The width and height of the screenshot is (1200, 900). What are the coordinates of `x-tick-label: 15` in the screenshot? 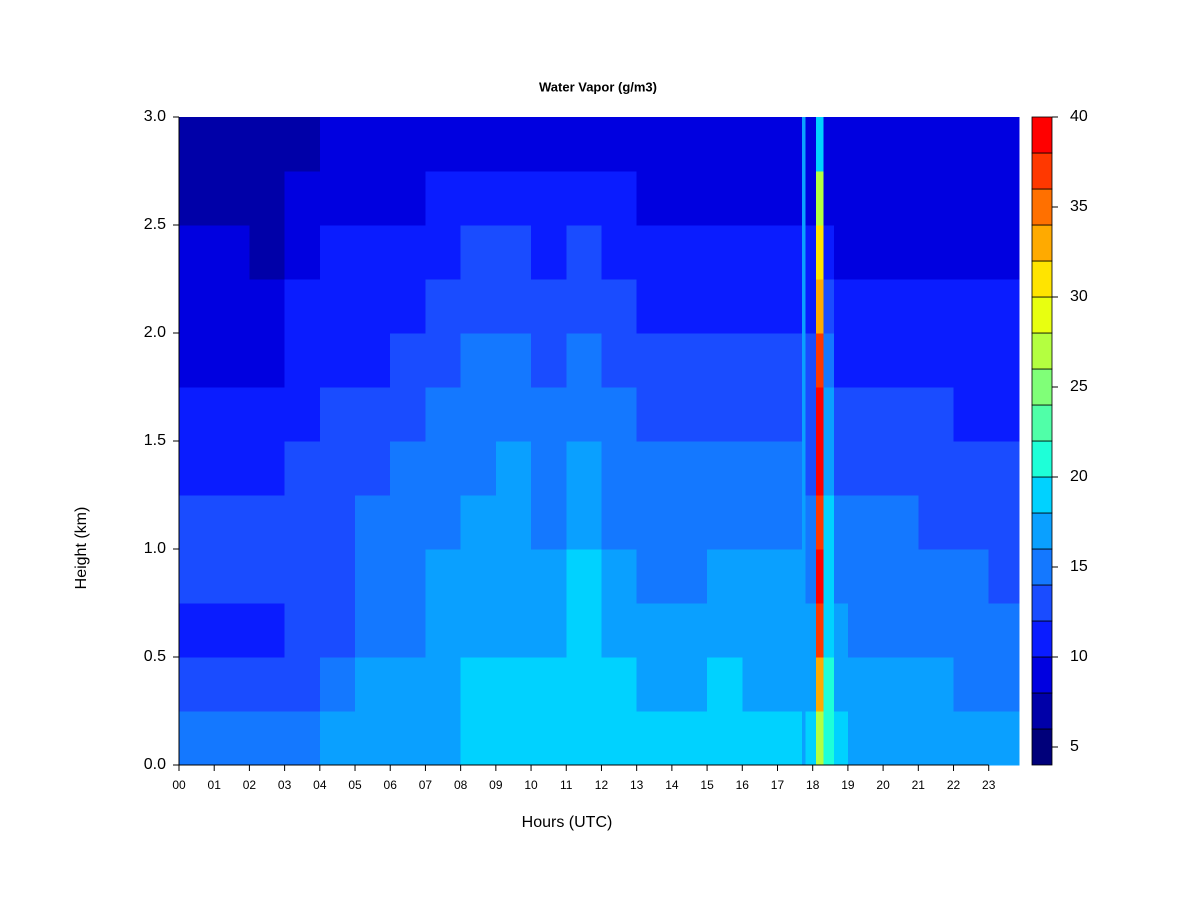 It's located at (707, 785).